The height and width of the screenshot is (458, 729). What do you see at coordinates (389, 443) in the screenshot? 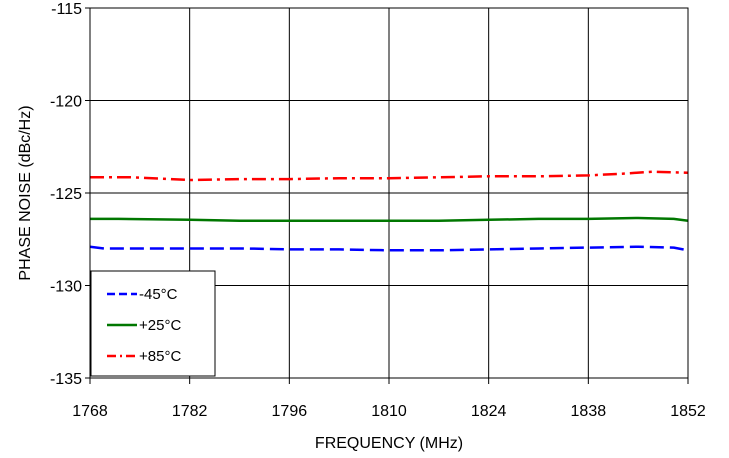
I see `x-axis-title: FREQUENCY (MHz)` at bounding box center [389, 443].